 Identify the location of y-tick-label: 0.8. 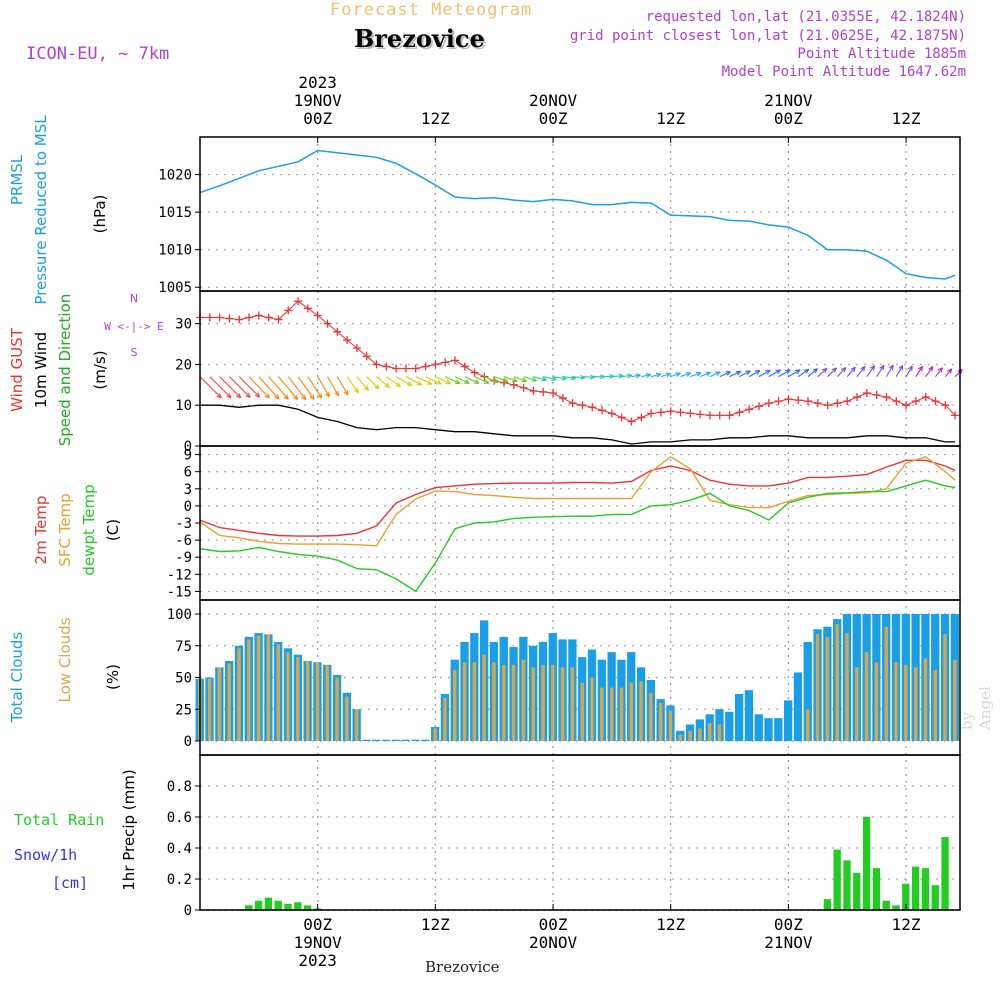
(179, 787).